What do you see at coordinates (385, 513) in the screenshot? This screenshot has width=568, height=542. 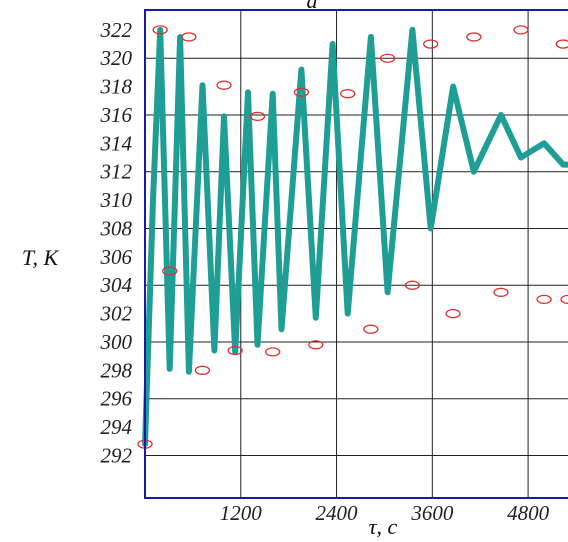 I see `x-tick-labels: 1200 2400 3600 4800` at bounding box center [385, 513].